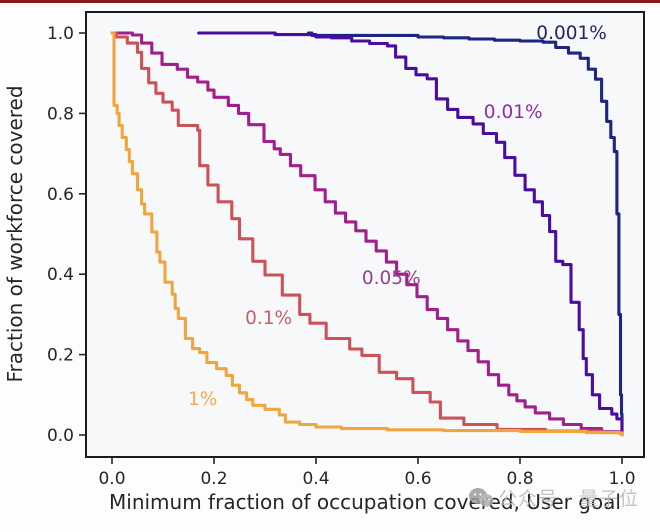  Describe the element at coordinates (621, 479) in the screenshot. I see `x-tick-label: 1.0` at that location.